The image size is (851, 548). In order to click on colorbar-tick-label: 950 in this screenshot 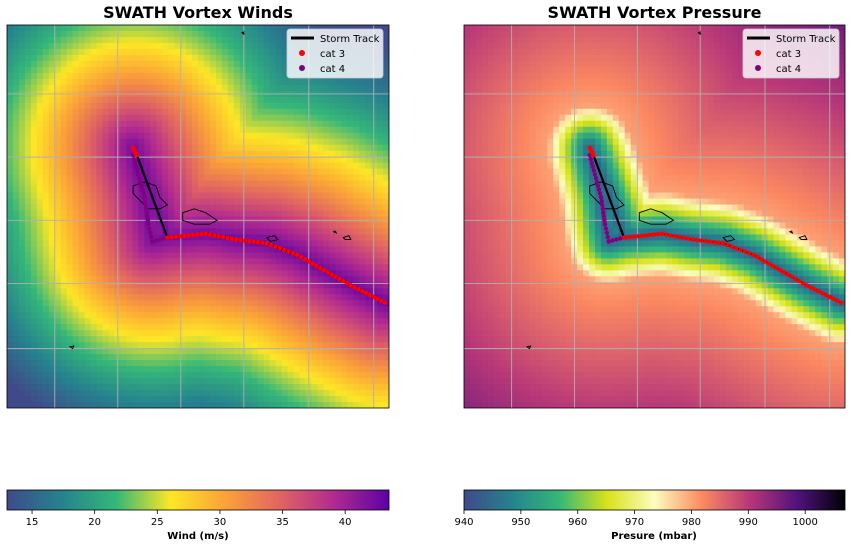, I will do `click(520, 522)`.